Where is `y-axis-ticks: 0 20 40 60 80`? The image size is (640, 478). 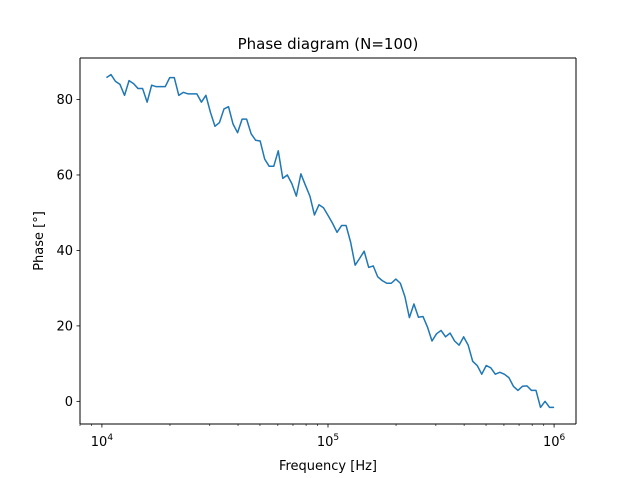 y-axis-ticks: 0 20 40 60 80 is located at coordinates (68, 251).